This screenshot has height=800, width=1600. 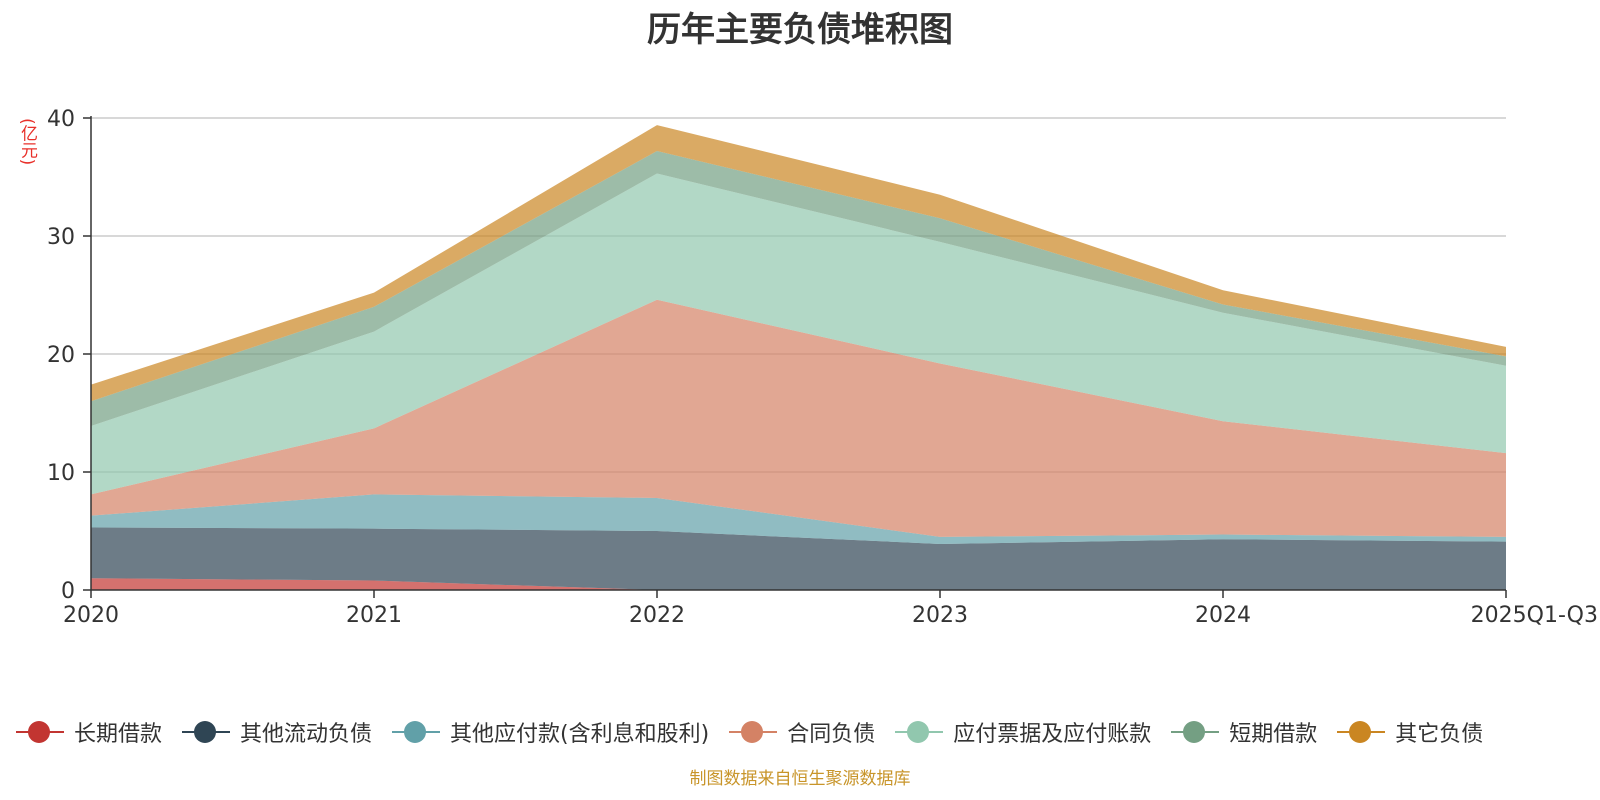 What do you see at coordinates (374, 615) in the screenshot?
I see `x-tick-label: 2021` at bounding box center [374, 615].